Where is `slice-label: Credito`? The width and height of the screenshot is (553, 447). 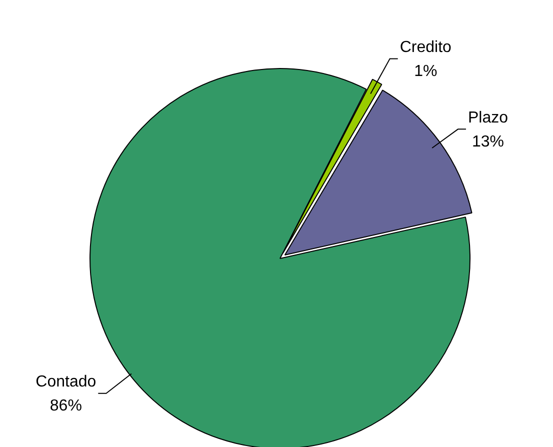
slice-label: Credito is located at coordinates (426, 47).